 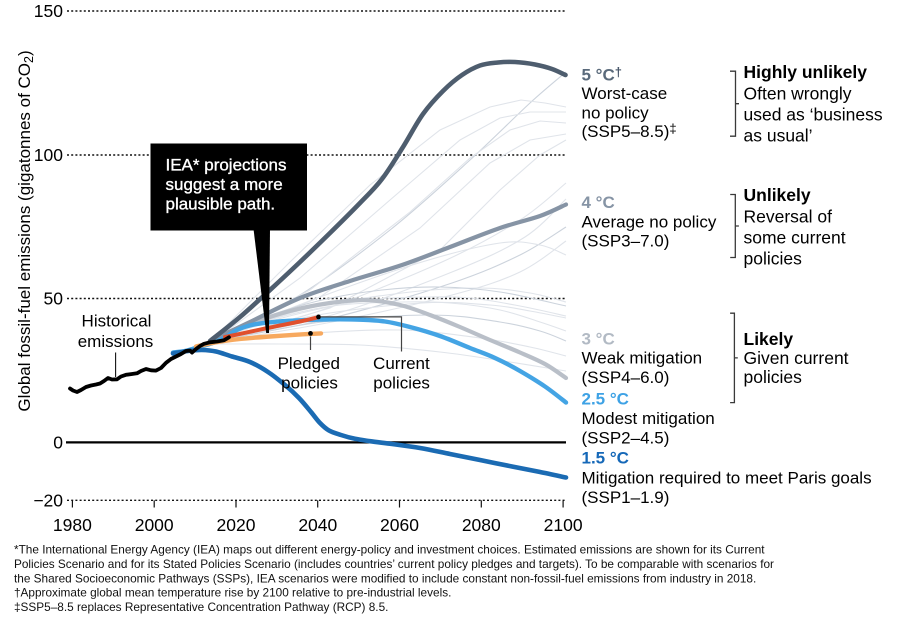 What do you see at coordinates (48, 500) in the screenshot?
I see `svg-text: −20` at bounding box center [48, 500].